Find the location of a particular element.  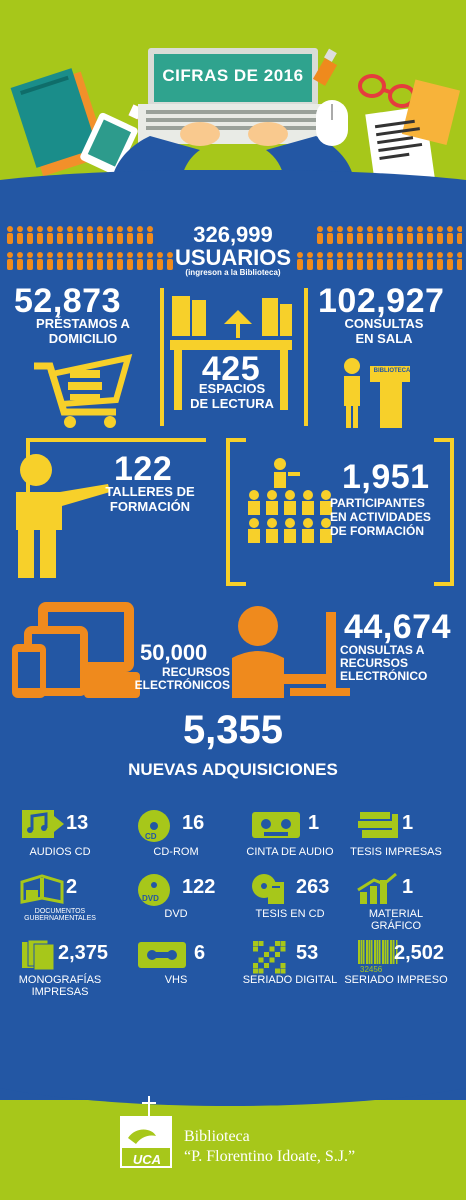

thesis-cd-icon is located at coordinates (276, 893).